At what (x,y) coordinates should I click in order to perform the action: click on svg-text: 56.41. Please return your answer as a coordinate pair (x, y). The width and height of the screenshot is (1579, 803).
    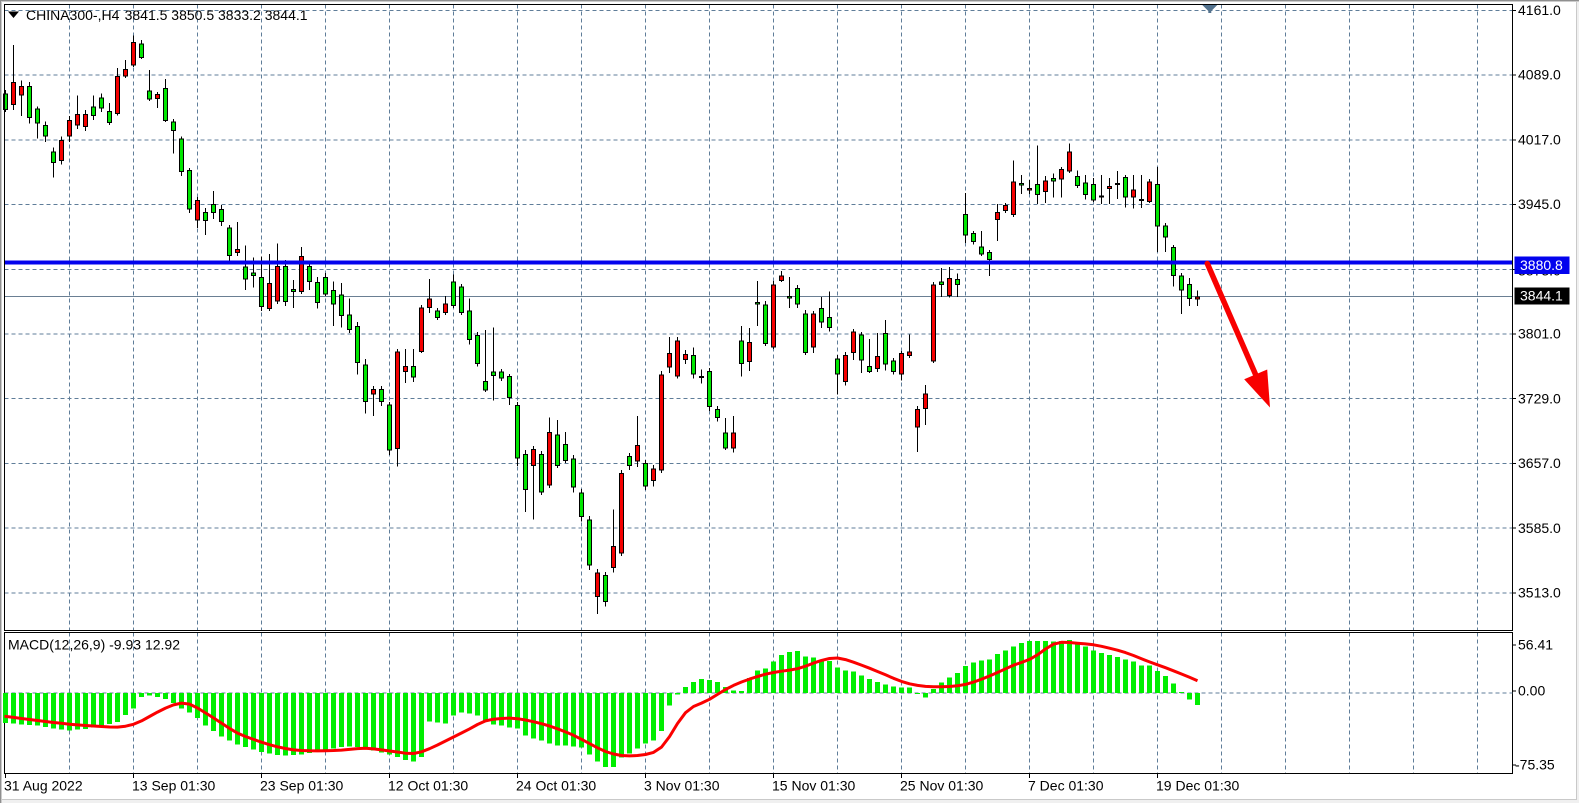
    Looking at the image, I should click on (1535, 645).